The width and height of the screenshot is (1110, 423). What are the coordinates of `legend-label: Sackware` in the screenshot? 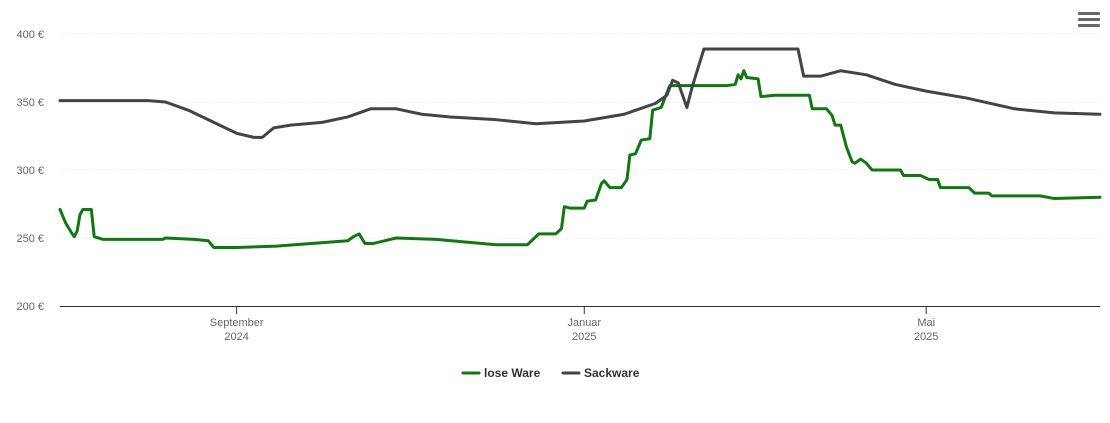 It's located at (612, 373).